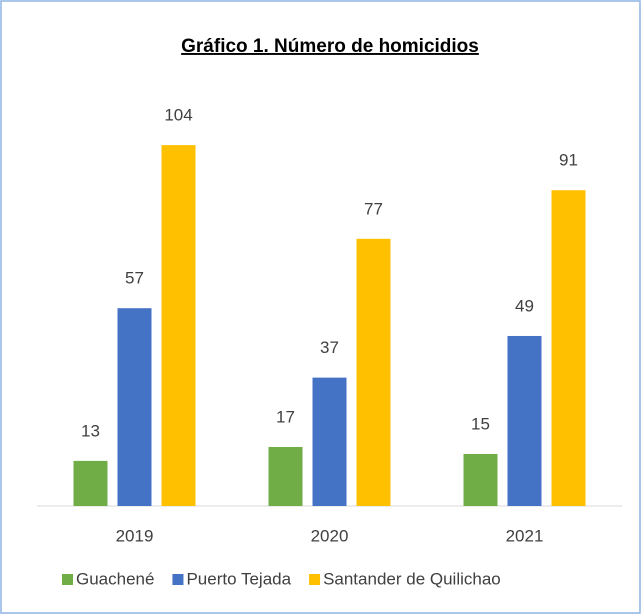 This screenshot has width=642, height=615. Describe the element at coordinates (329, 347) in the screenshot. I see `data-label: 37` at that location.